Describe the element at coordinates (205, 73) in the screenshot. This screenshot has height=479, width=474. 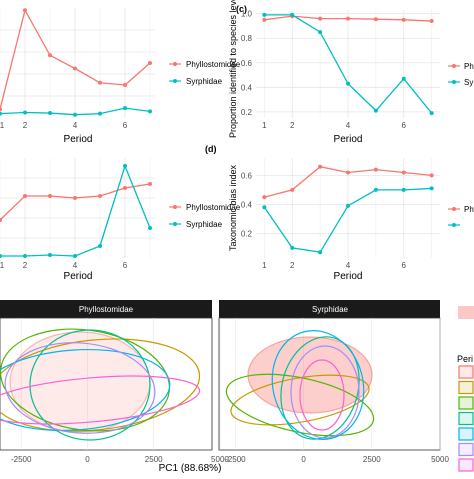
I see `panel-a-legend: Phyllostomidae Syrphidae` at that location.